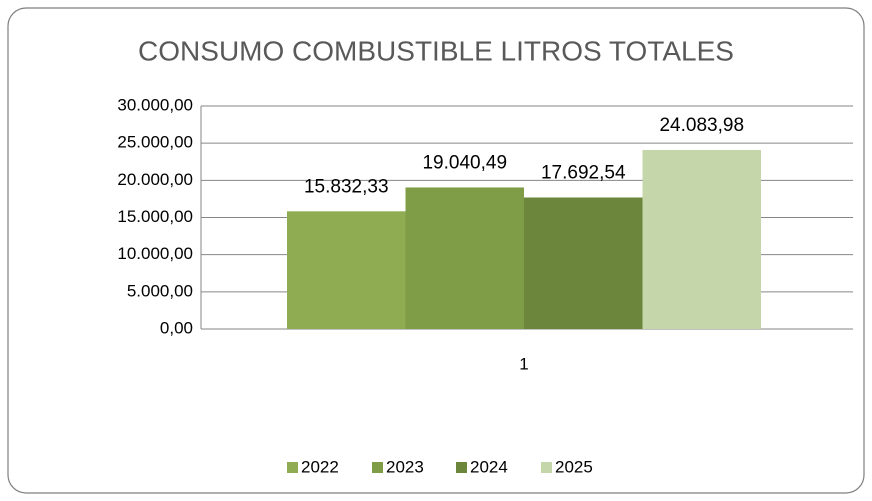 This screenshot has height=501, width=872. Describe the element at coordinates (489, 466) in the screenshot. I see `legend-label: 2024` at that location.